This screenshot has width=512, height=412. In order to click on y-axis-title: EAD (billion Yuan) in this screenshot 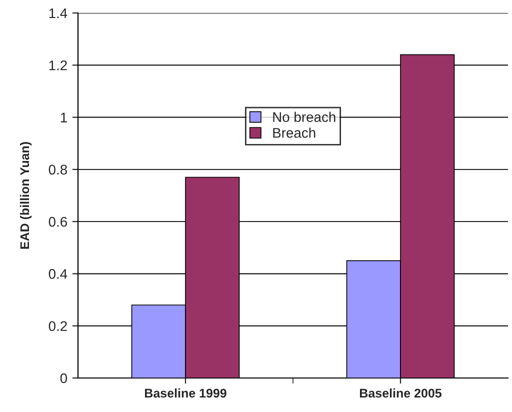, I will do `click(26, 195)`.